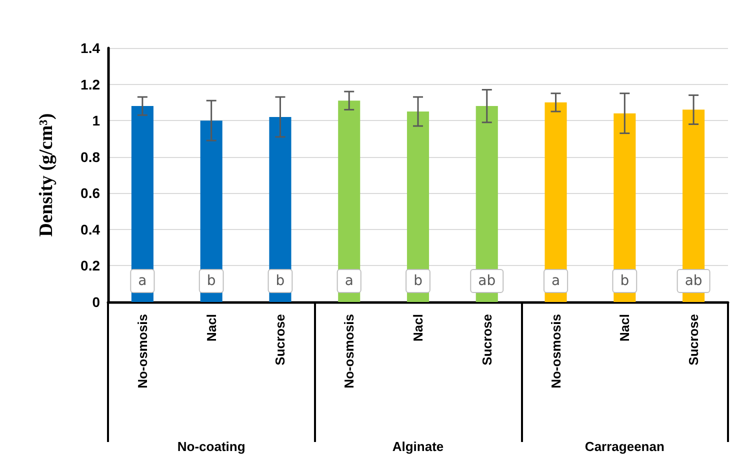 The image size is (755, 474). Describe the element at coordinates (90, 48) in the screenshot. I see `y-tick-label: 1.4` at that location.